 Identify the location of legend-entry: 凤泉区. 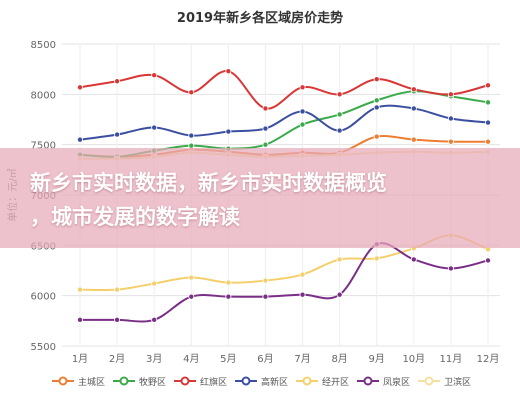
(396, 382).